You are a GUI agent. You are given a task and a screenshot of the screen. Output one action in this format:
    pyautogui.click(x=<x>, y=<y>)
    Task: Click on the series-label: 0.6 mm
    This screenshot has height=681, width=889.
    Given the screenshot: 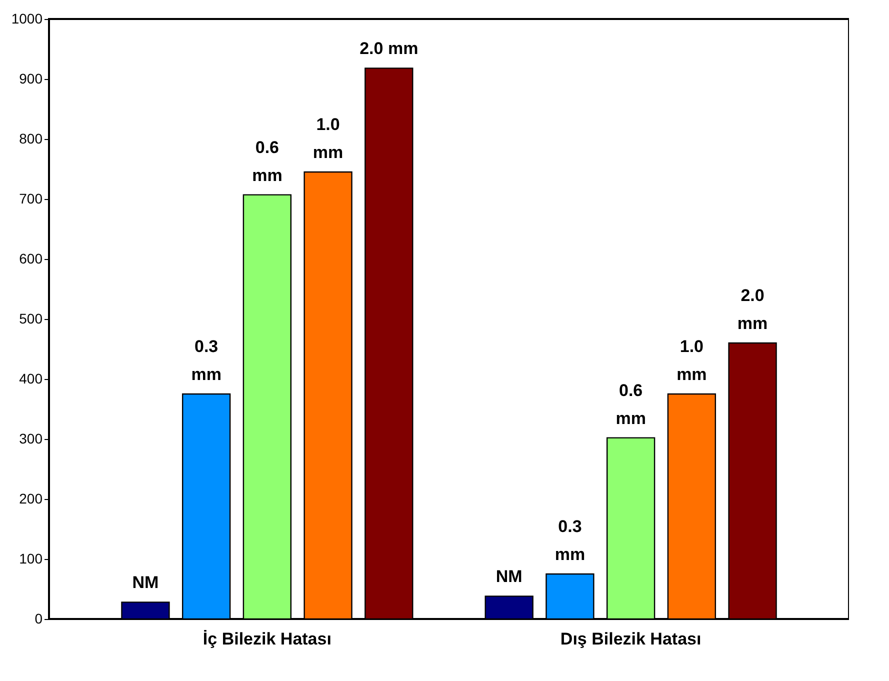 What is the action you would take?
    pyautogui.click(x=267, y=161)
    